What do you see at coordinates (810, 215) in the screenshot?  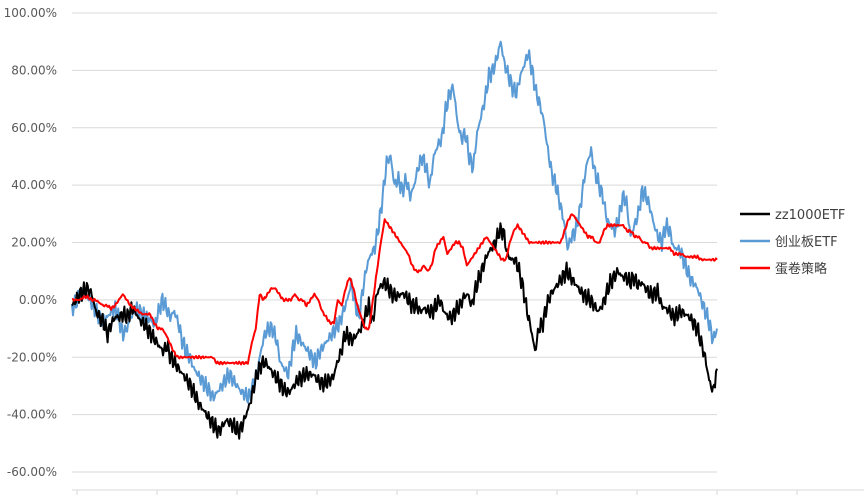 I see `legend-label: zz1000ETF` at bounding box center [810, 215].